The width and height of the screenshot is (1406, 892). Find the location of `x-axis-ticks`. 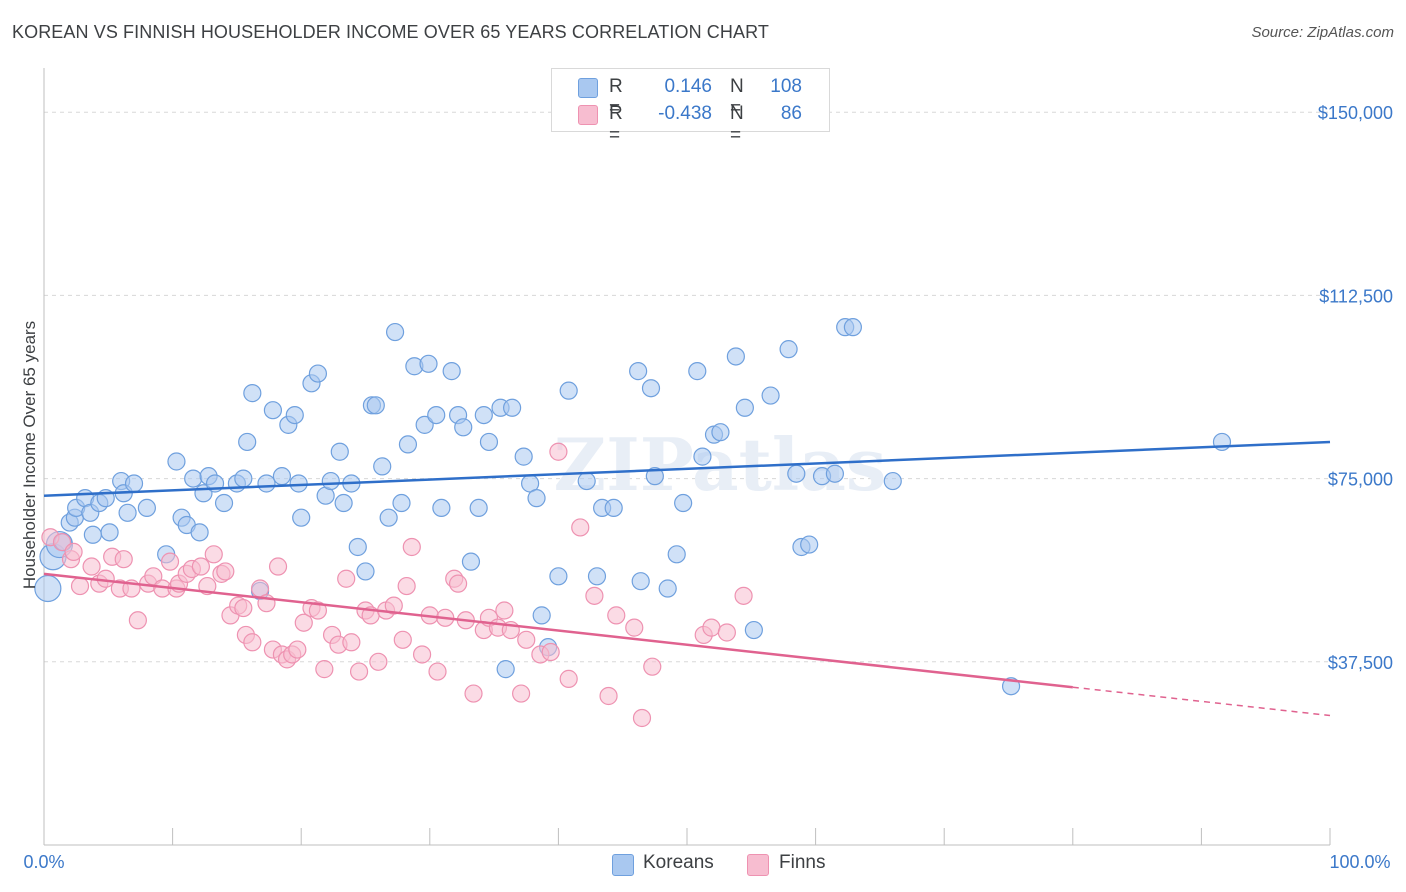

x-axis-ticks is located at coordinates (751, 836).